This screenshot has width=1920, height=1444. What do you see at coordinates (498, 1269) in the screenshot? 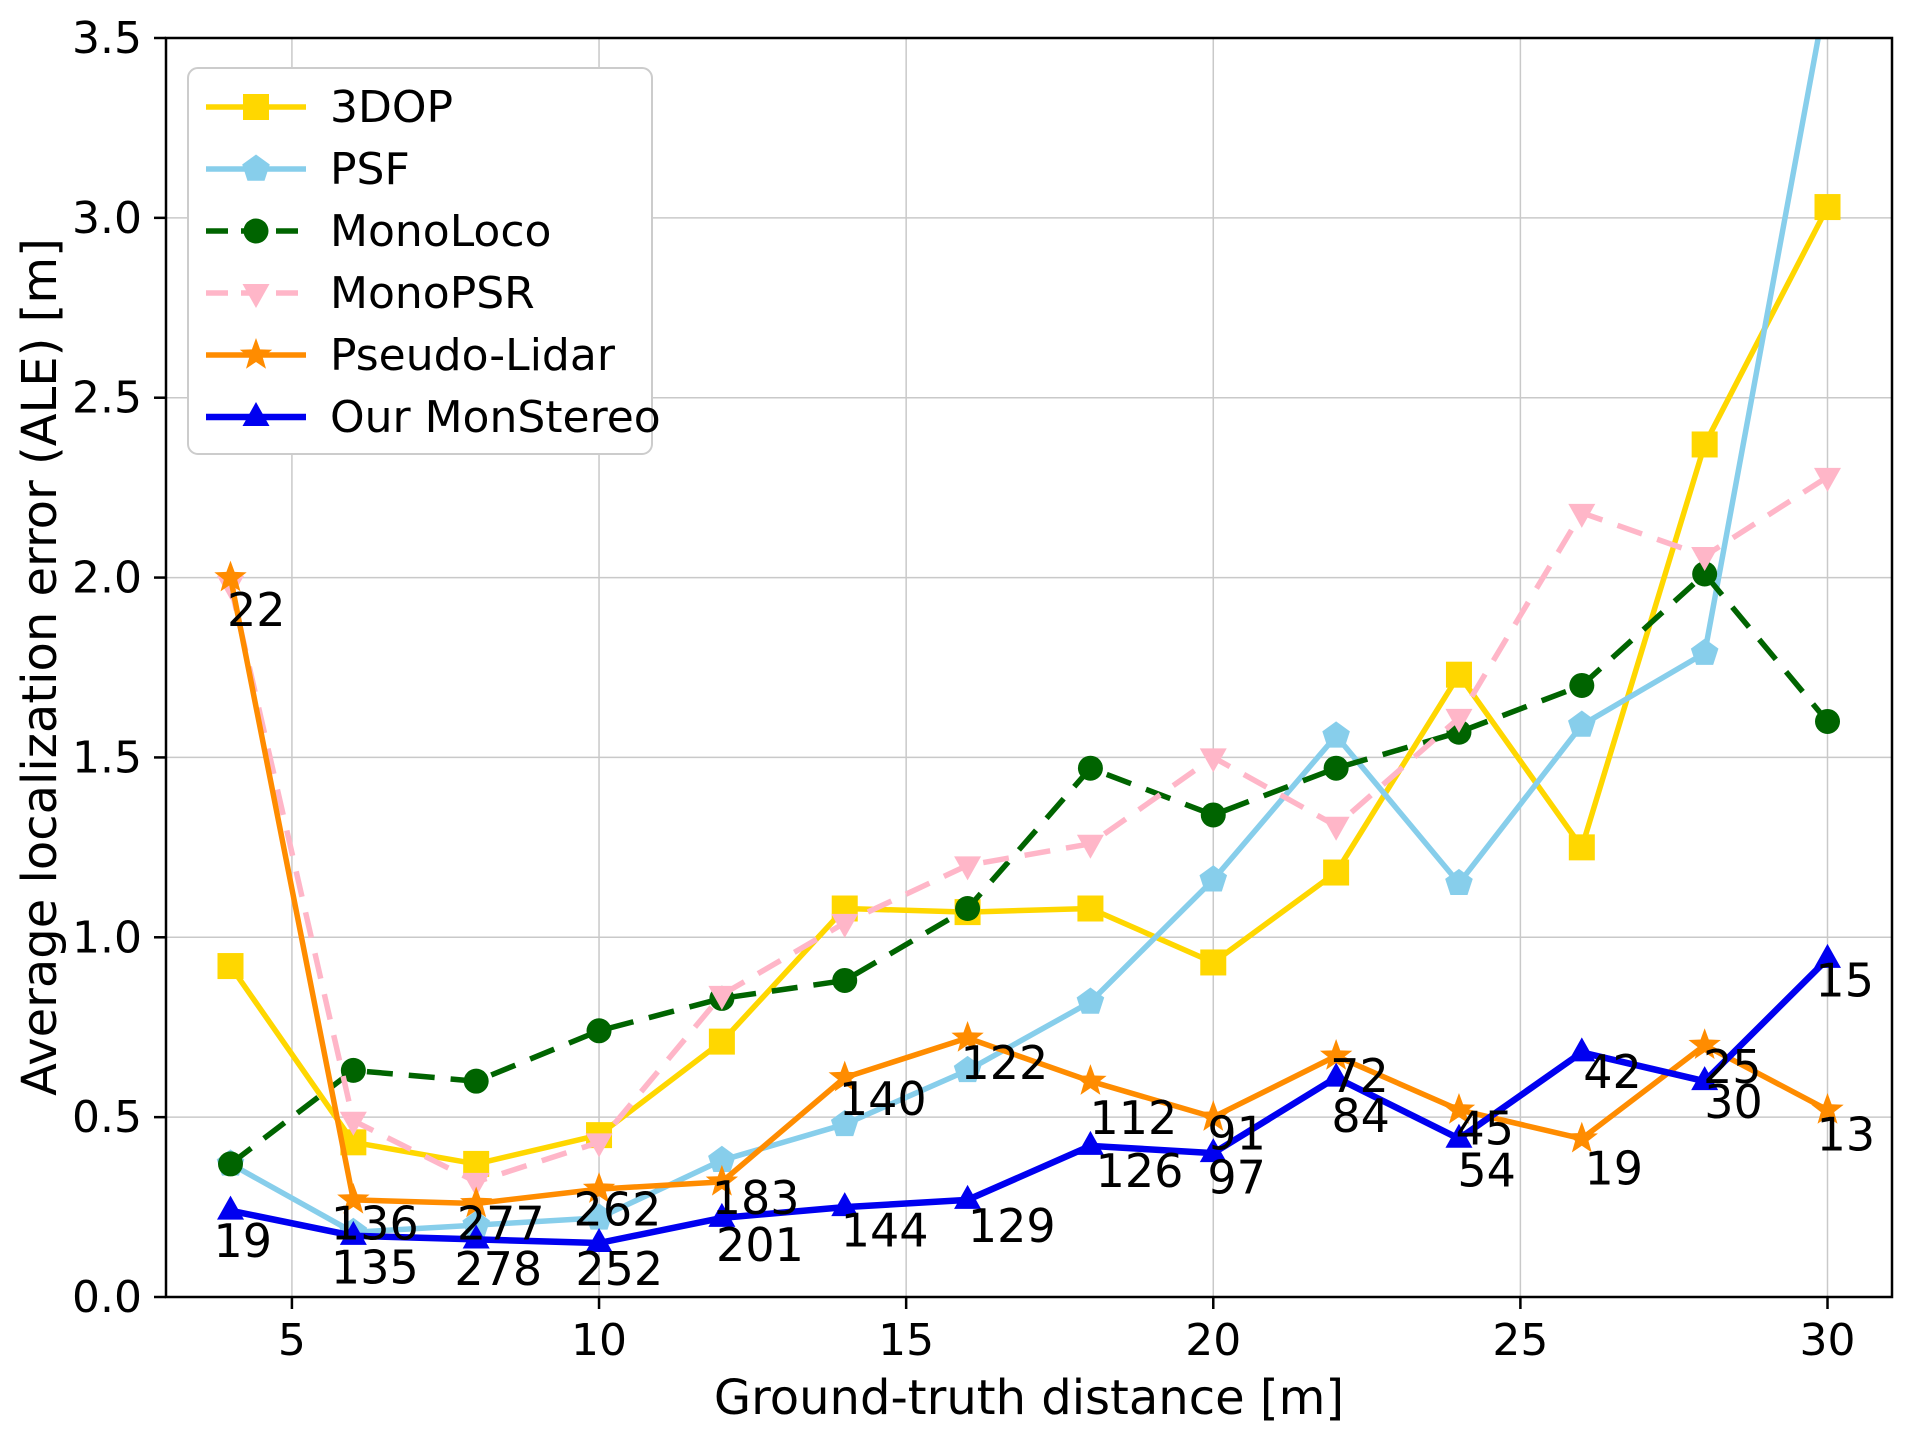
I see `annotation-label: 278` at bounding box center [498, 1269].